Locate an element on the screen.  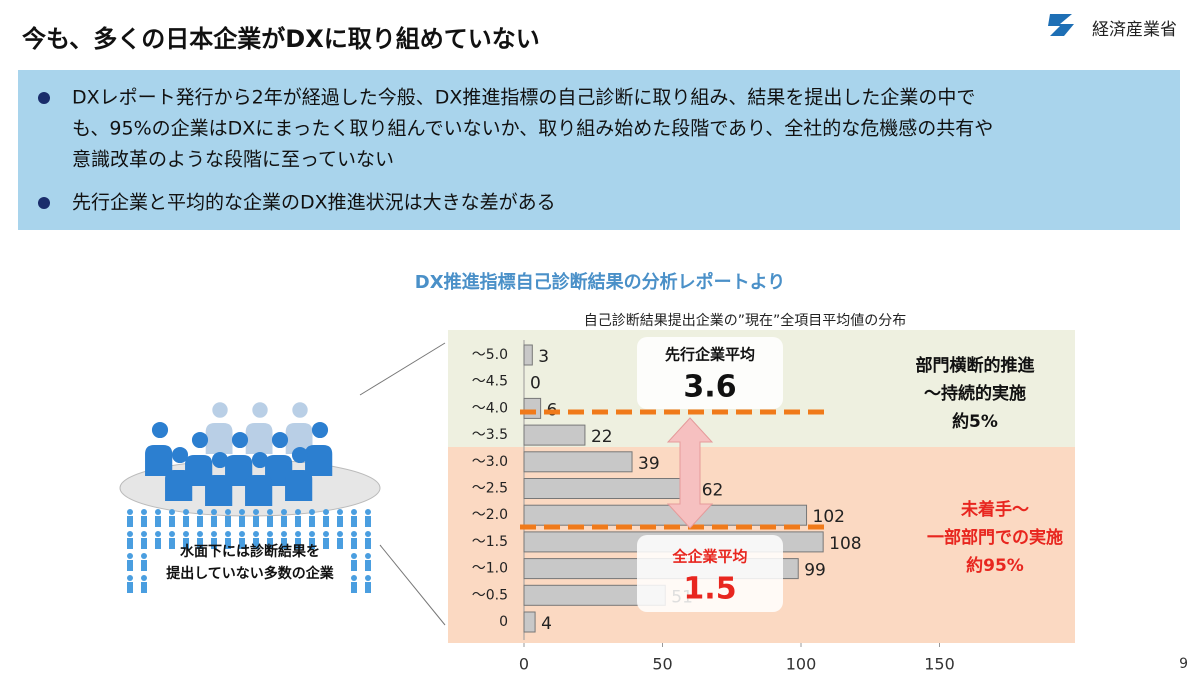
y-tick-label: ～2.0 is located at coordinates (490, 515).